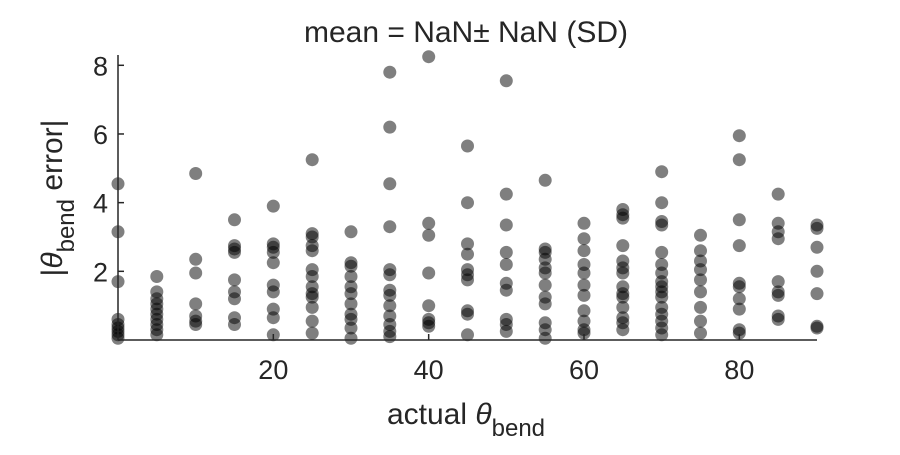 The image size is (900, 455). Describe the element at coordinates (431, 414) in the screenshot. I see `x-axis-label-prefix: actual` at that location.